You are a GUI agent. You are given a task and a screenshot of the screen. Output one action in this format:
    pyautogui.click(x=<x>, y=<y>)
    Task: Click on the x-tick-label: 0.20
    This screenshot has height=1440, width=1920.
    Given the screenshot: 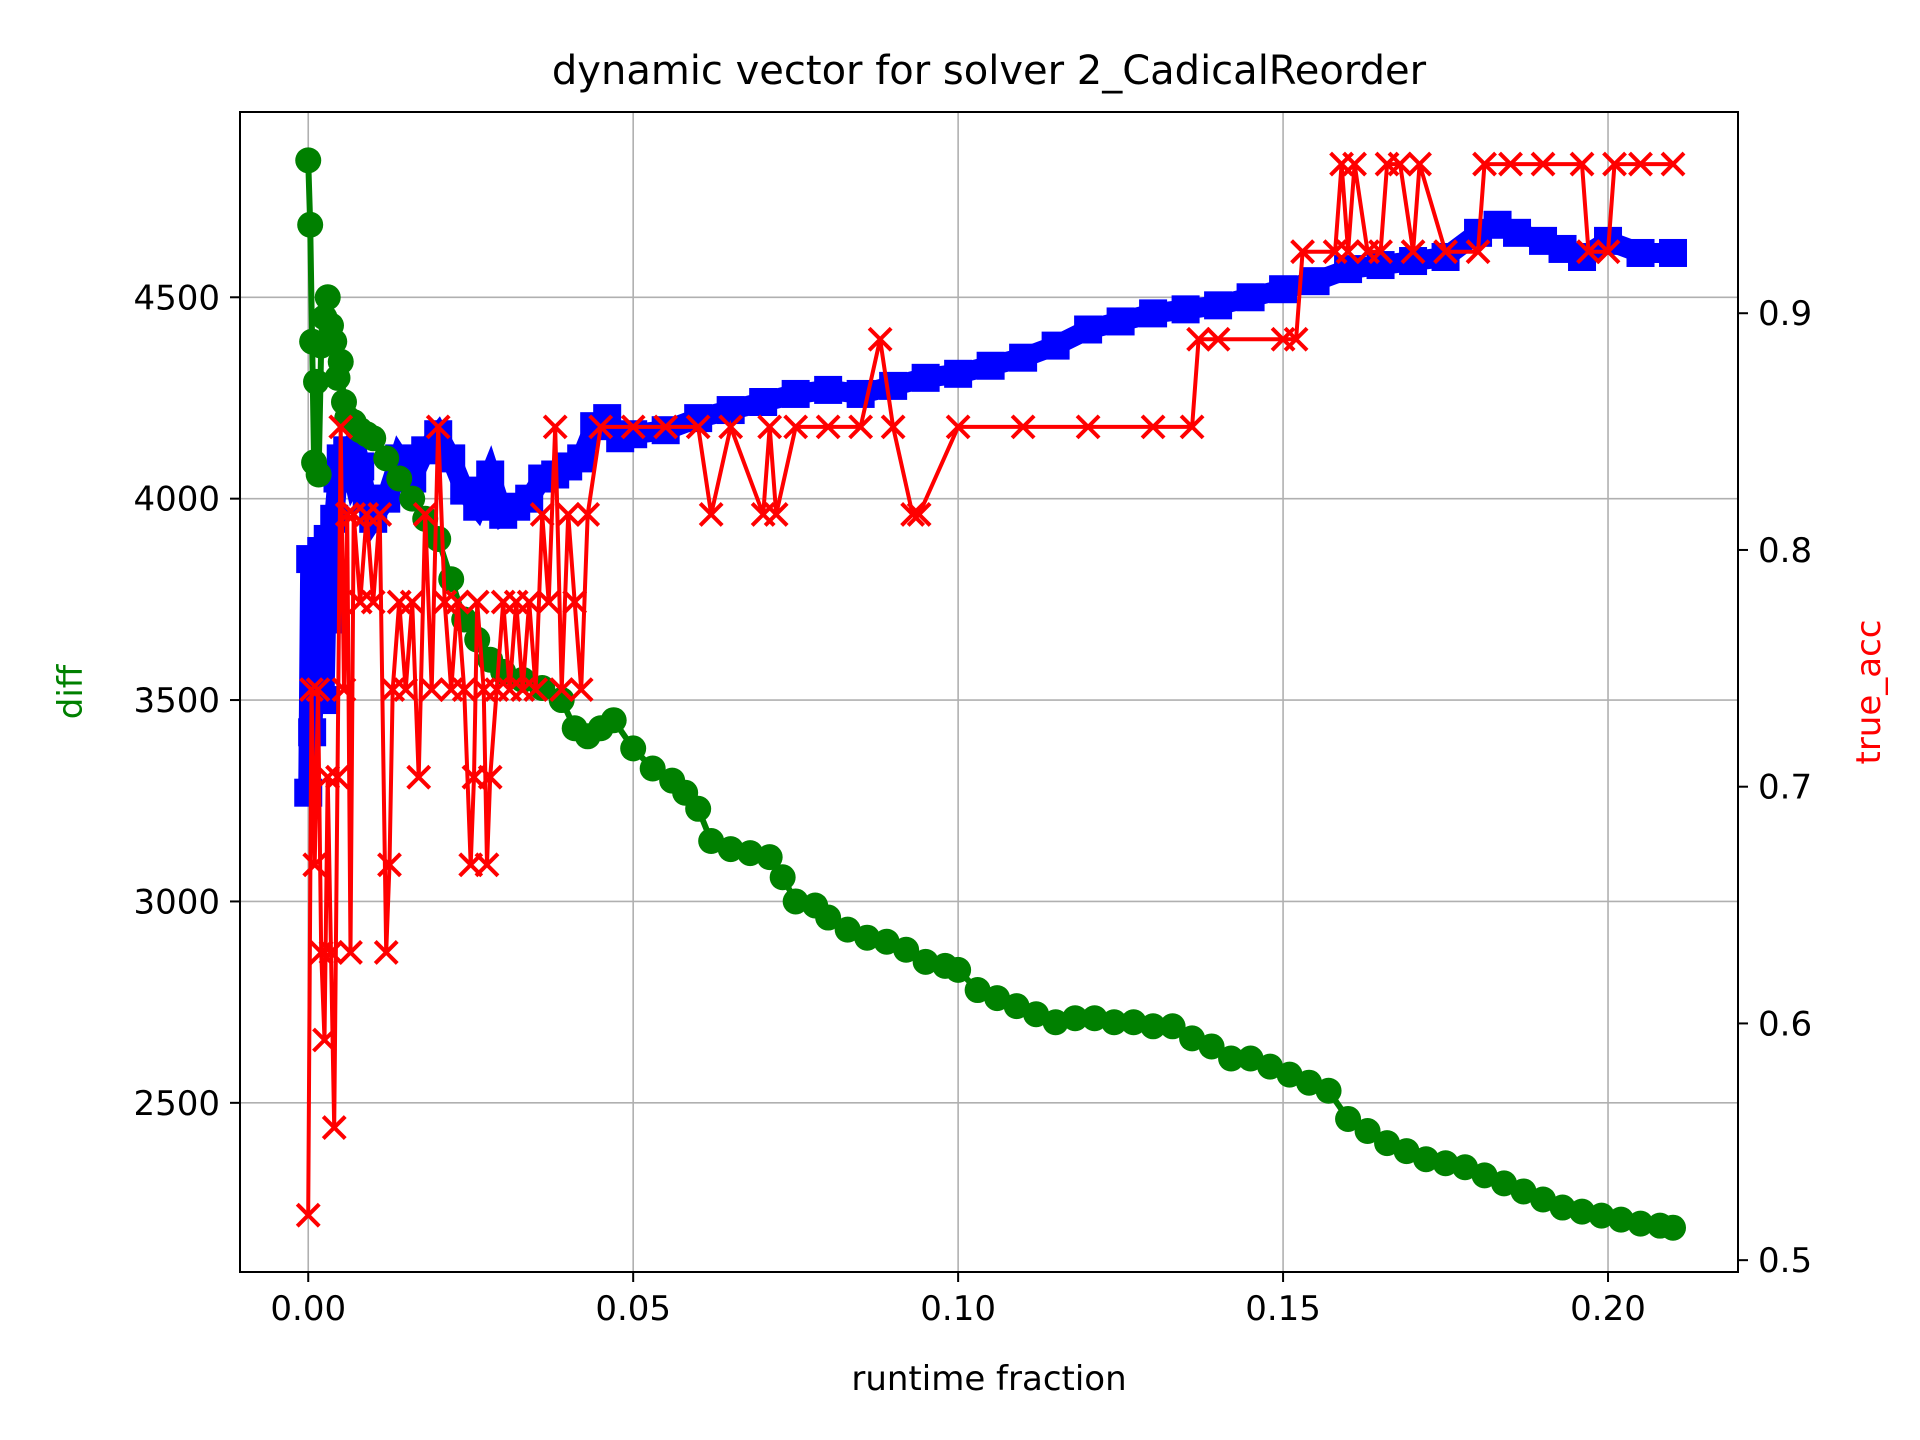 What is the action you would take?
    pyautogui.click(x=1608, y=1309)
    